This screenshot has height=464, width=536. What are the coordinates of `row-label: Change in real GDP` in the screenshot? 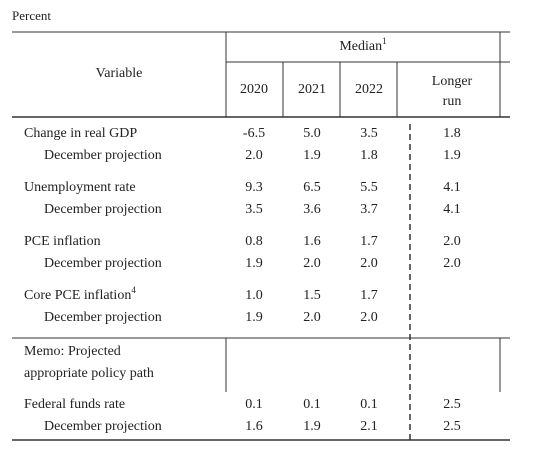 It's located at (80, 133).